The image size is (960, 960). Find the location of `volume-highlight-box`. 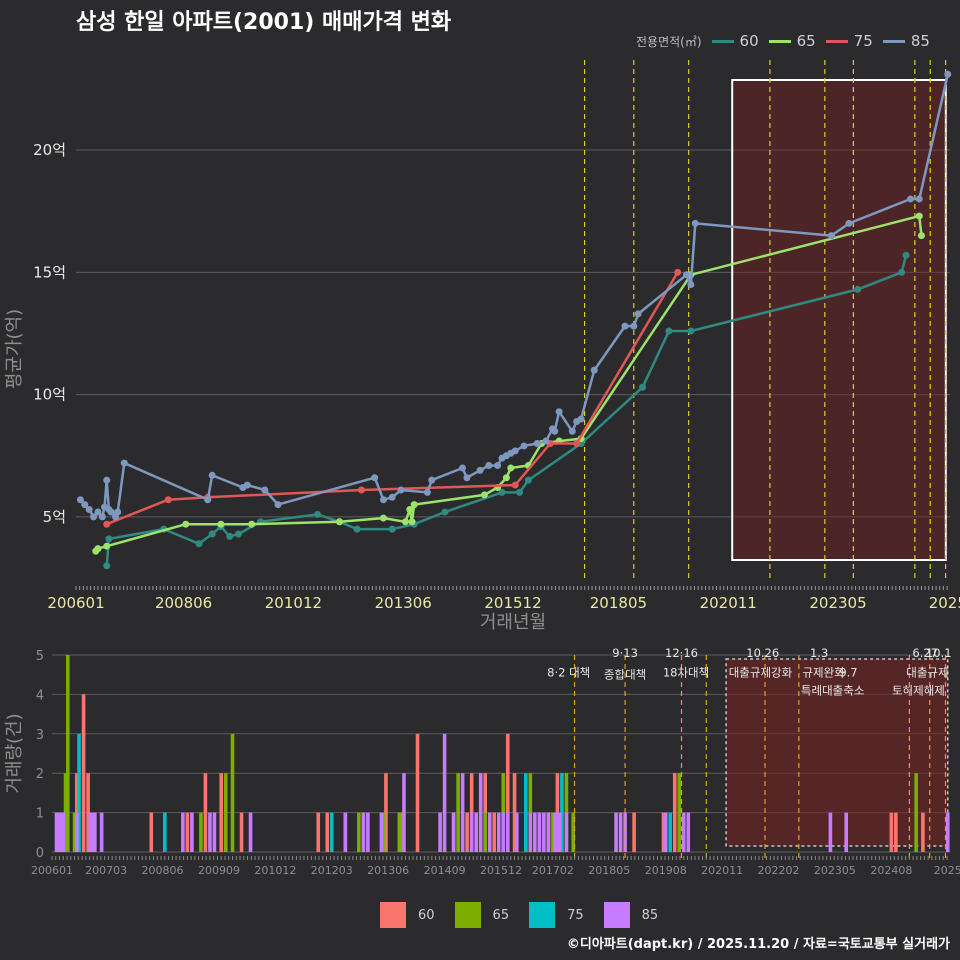

volume-highlight-box is located at coordinates (837, 752).